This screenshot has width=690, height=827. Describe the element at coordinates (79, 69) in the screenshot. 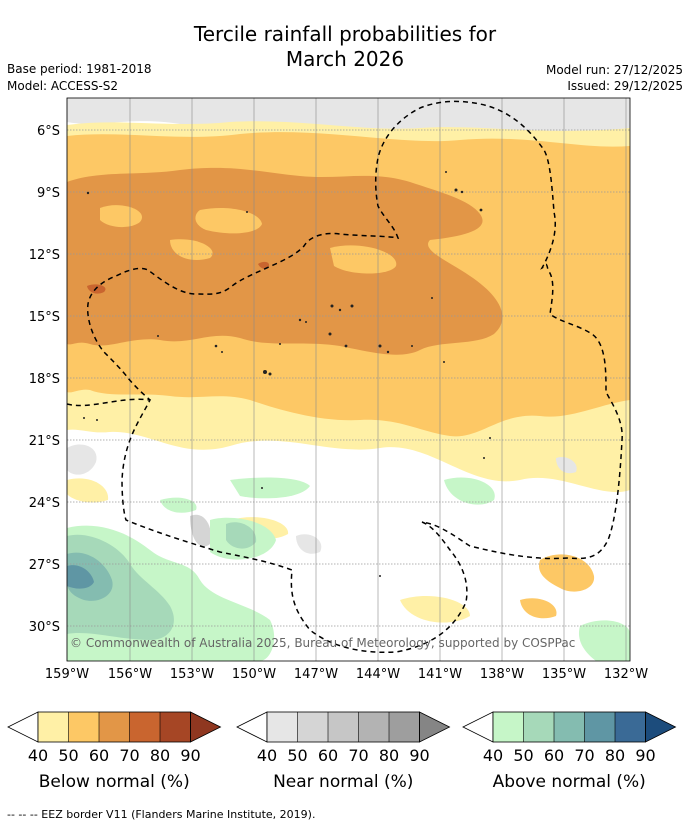

I see `base-period: Base period: 1981-2018` at that location.